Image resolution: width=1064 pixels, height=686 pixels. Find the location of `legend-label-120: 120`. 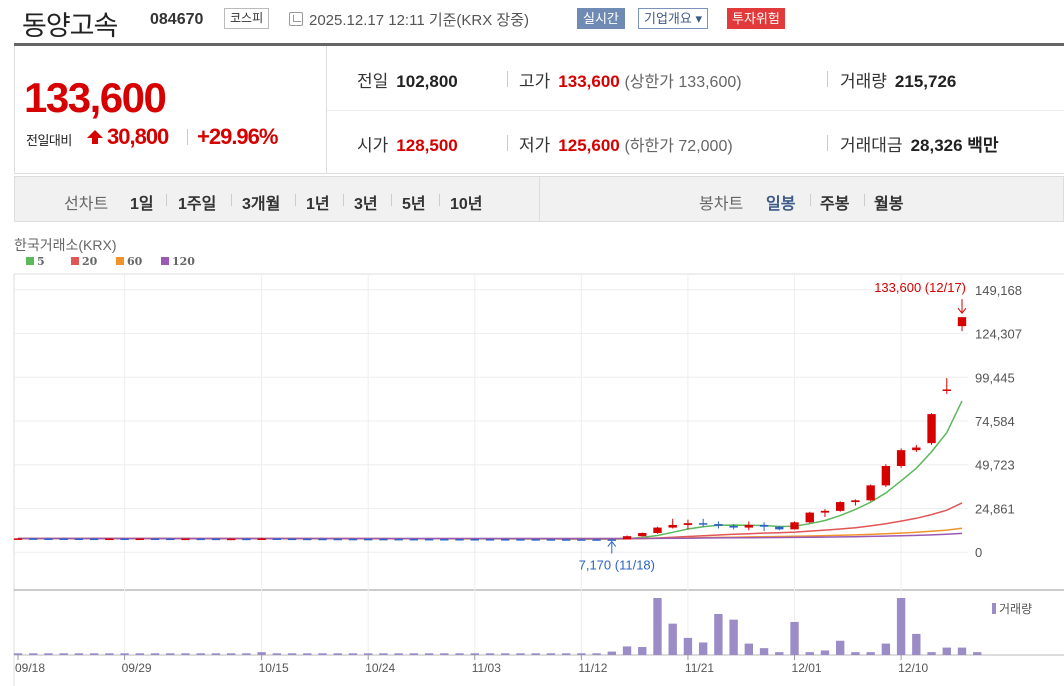

legend-label-120: 120 is located at coordinates (183, 261).